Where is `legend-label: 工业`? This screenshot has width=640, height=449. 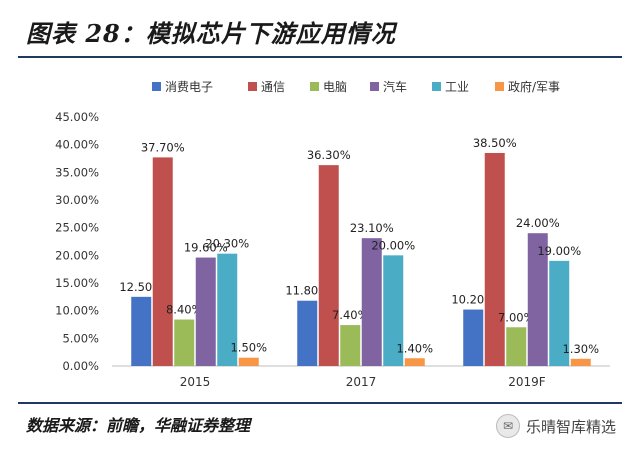
legend-label: 工业 is located at coordinates (457, 87).